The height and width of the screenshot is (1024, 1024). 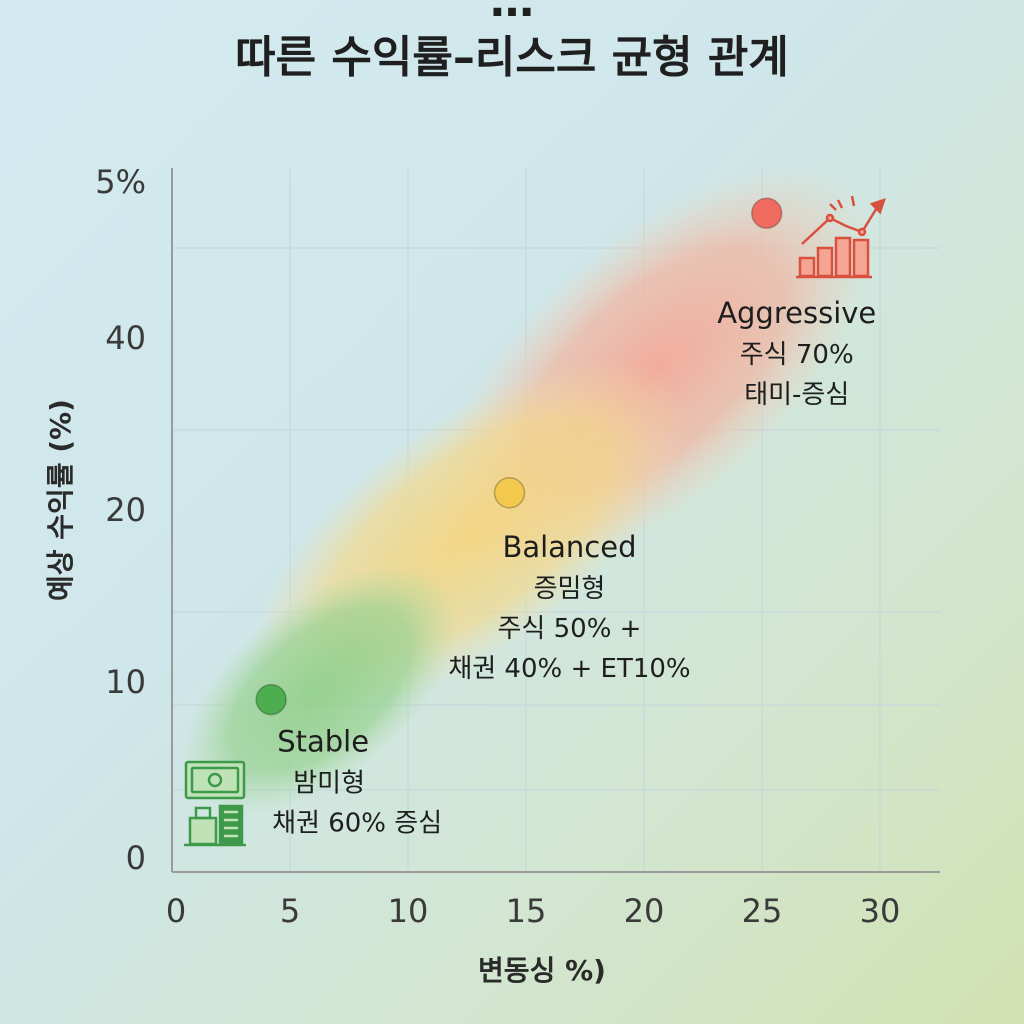 What do you see at coordinates (357, 824) in the screenshot?
I see `point-sublabel: 채권 60% 증심` at bounding box center [357, 824].